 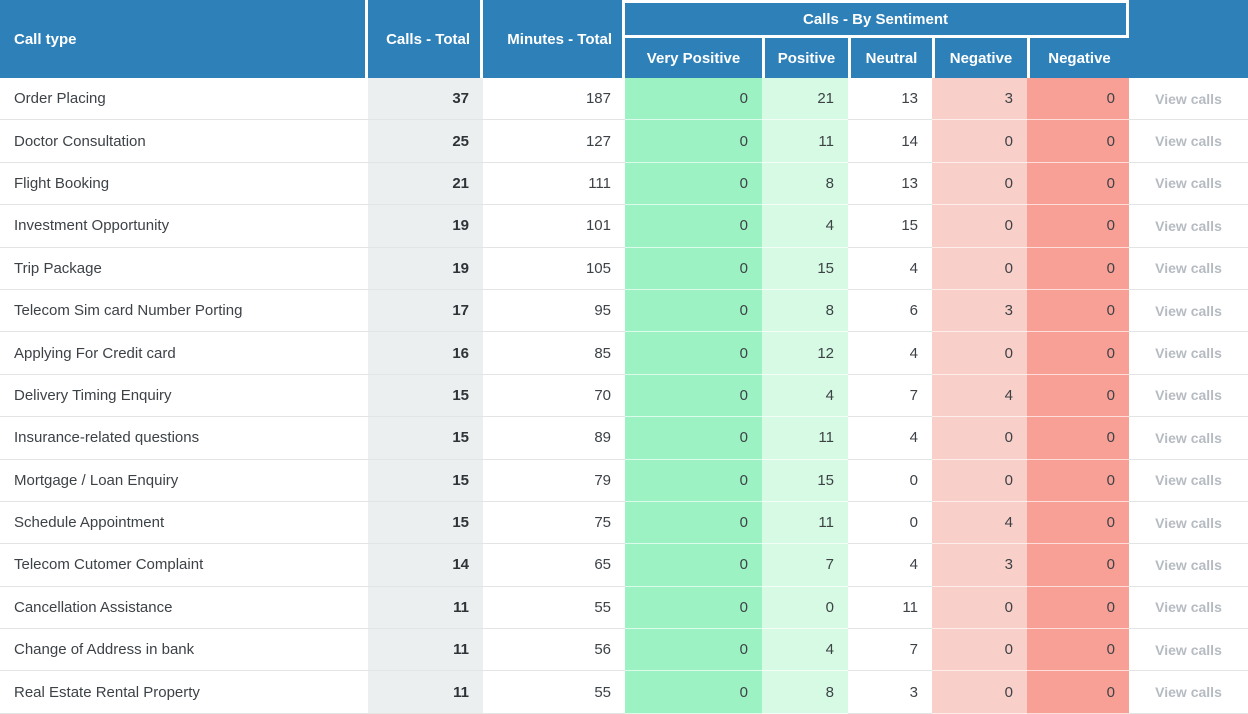 What do you see at coordinates (554, 141) in the screenshot?
I see `minutes-total-cell: 127` at bounding box center [554, 141].